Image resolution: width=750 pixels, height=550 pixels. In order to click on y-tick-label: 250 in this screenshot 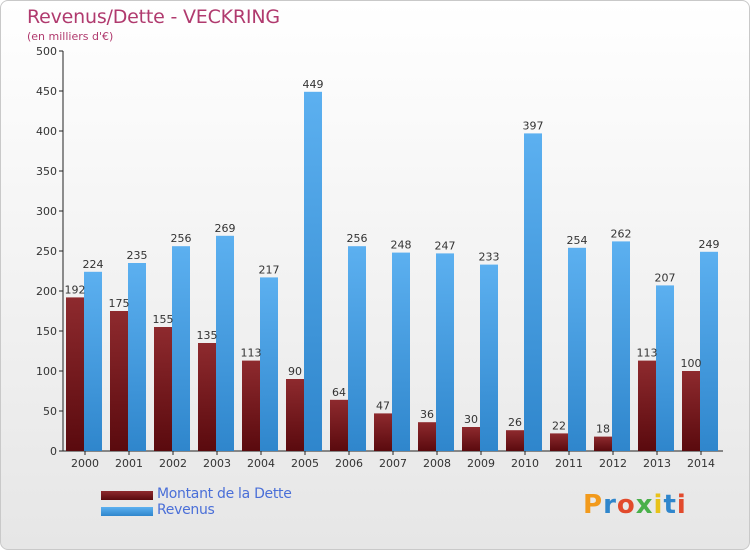, I will do `click(46, 251)`.